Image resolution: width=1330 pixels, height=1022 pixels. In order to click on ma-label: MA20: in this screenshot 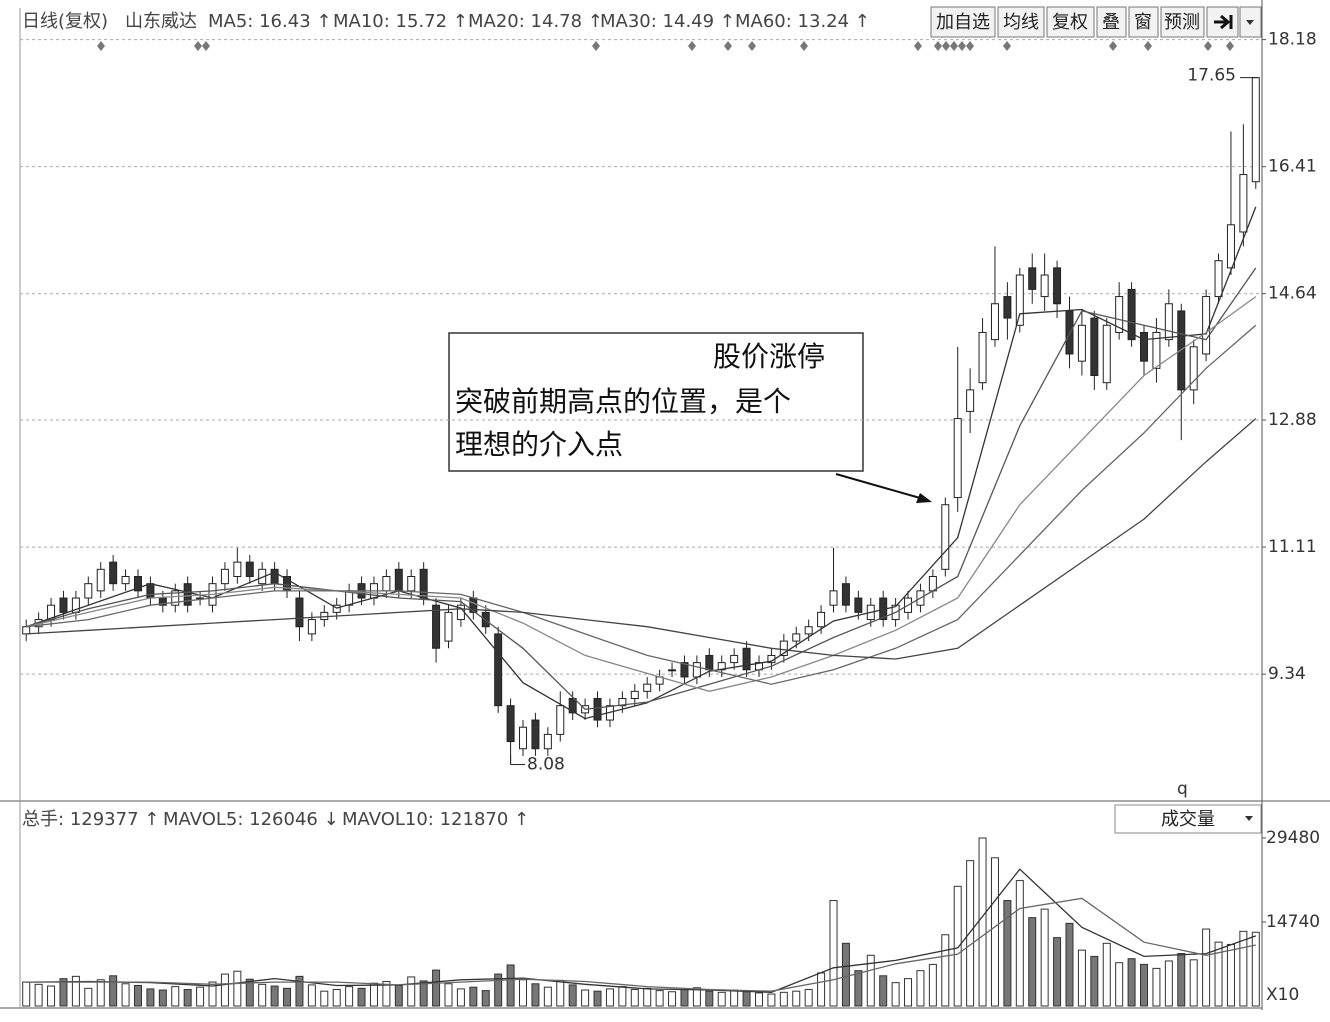, I will do `click(496, 21)`.